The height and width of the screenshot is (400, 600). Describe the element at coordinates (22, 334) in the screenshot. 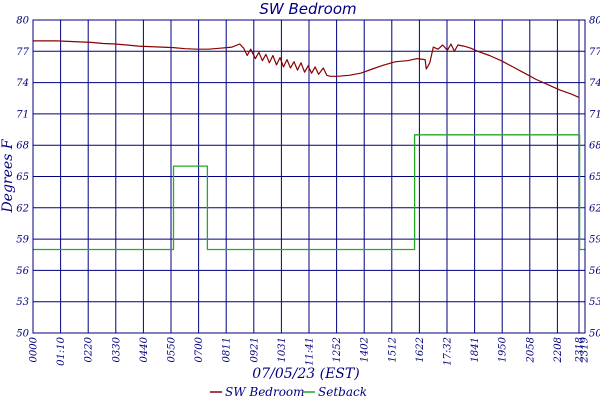

I see `y-tick-label-left: 50` at that location.